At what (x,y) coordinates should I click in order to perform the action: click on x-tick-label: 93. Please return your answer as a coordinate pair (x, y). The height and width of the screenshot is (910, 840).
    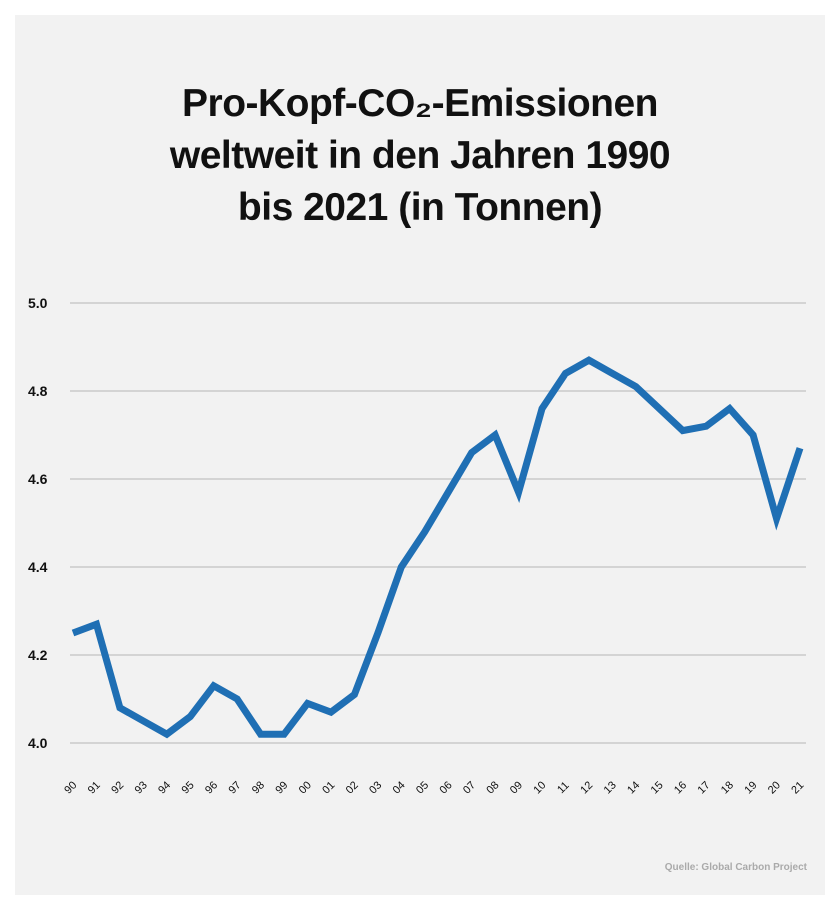
    Looking at the image, I should click on (141, 787).